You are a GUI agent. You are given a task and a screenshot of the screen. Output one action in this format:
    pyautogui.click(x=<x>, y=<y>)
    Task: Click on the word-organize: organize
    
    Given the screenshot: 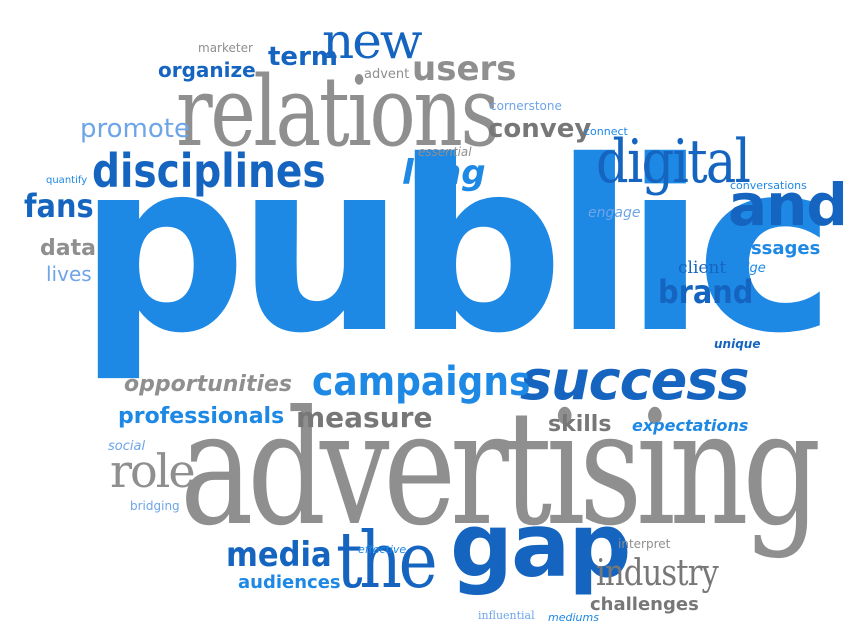 What is the action you would take?
    pyautogui.click(x=207, y=70)
    